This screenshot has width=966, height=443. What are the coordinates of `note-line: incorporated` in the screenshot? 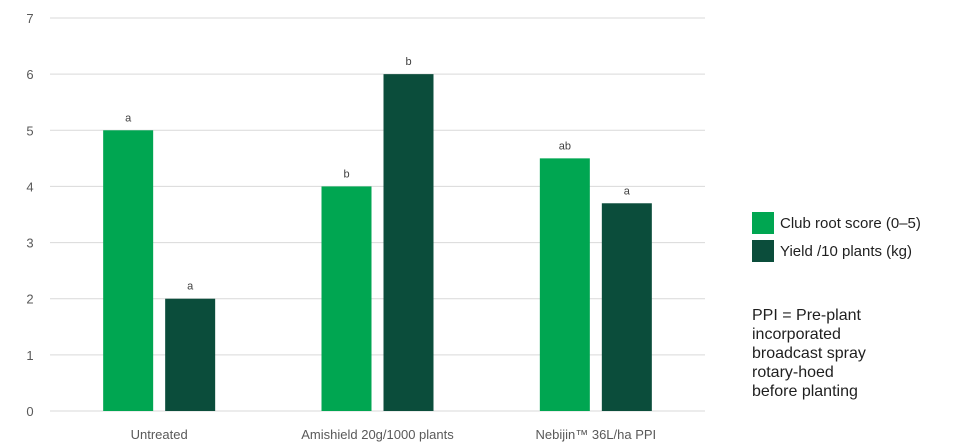 It's located at (796, 334).